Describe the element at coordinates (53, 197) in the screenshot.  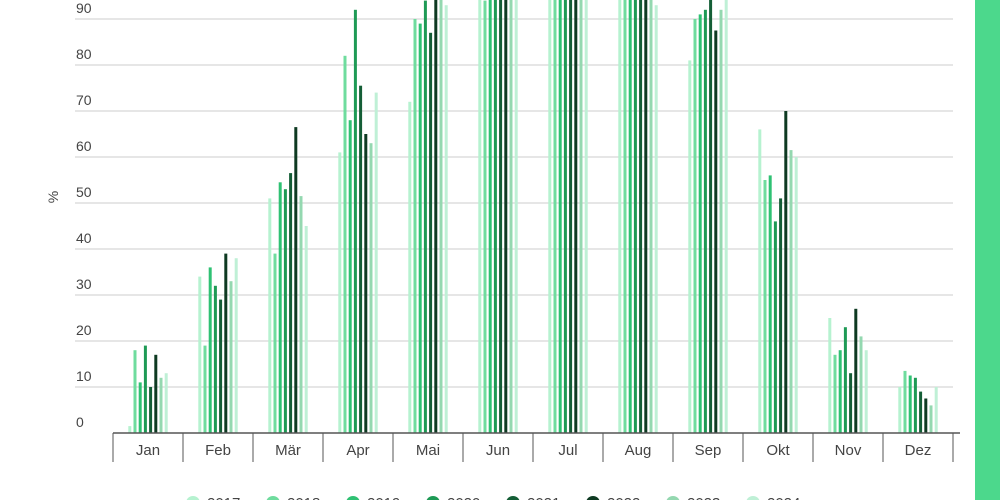
I see `y-axis-label: %` at that location.